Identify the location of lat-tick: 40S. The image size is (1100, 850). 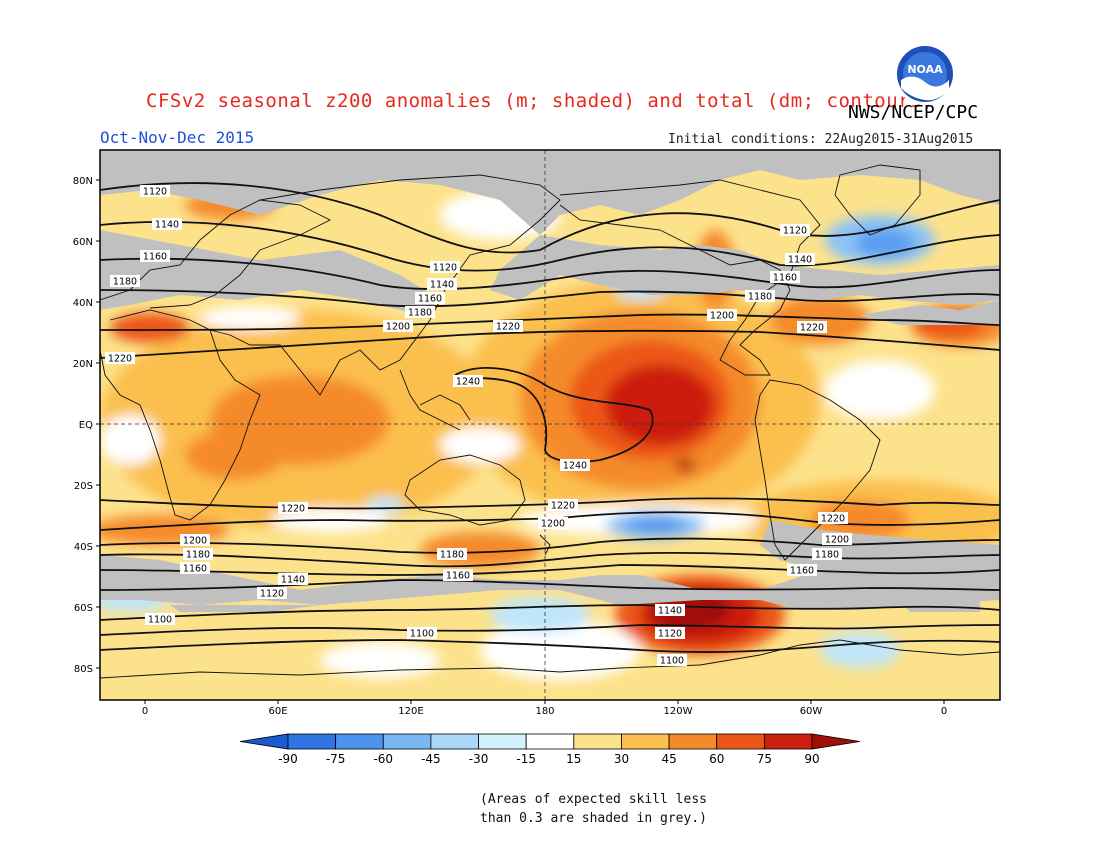
(87, 547).